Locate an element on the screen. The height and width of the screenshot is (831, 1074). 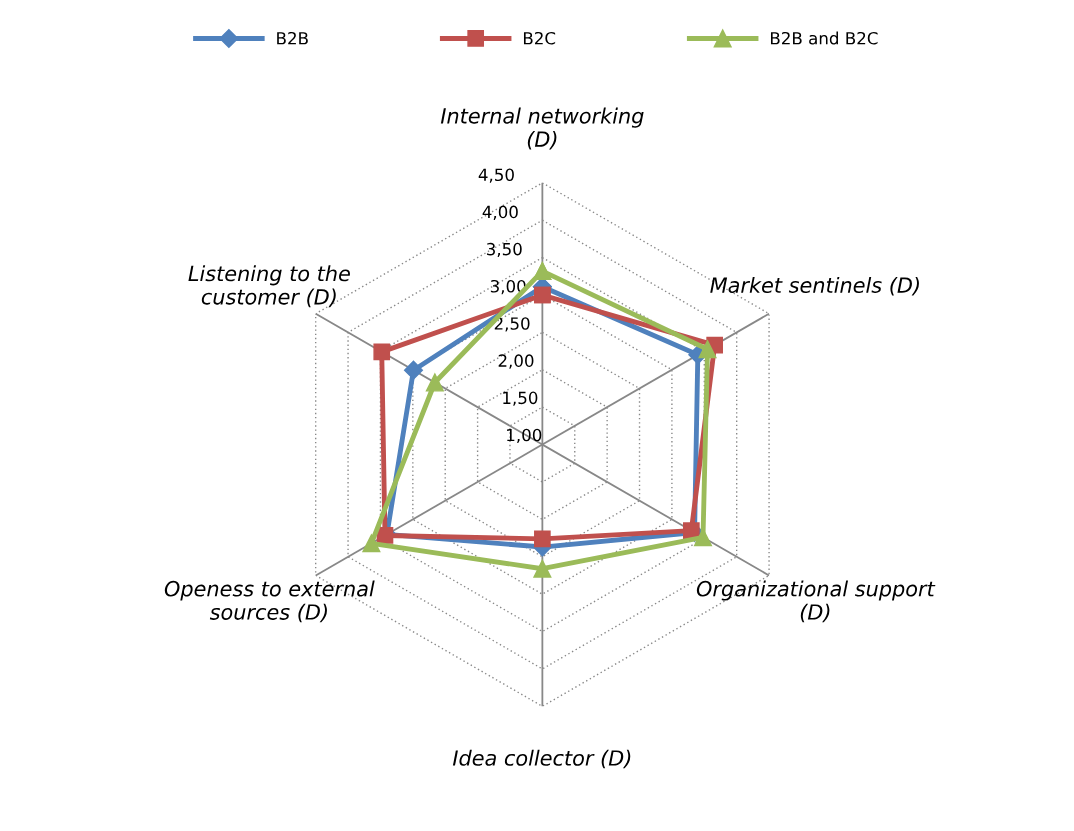
spoke-label: Openess to external sources (D) is located at coordinates (269, 601).